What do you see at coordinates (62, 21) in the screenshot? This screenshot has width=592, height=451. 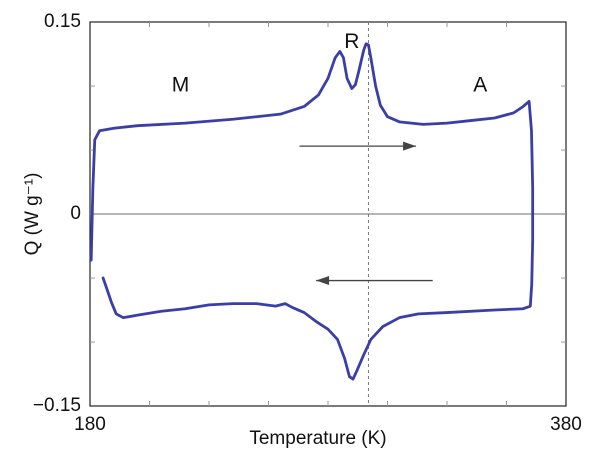 I see `y-tick-label: 0.15` at bounding box center [62, 21].